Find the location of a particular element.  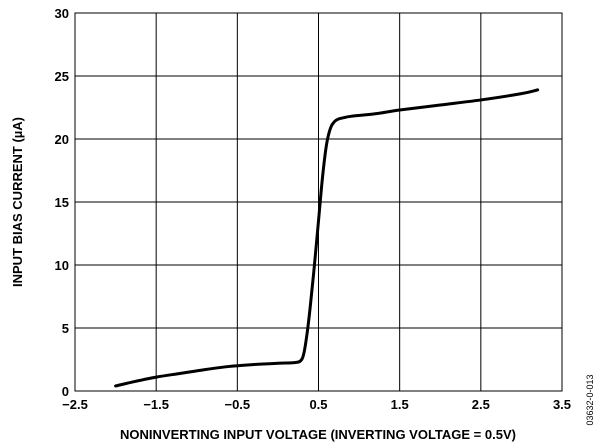

x-tick-label: 3.5 is located at coordinates (562, 404).